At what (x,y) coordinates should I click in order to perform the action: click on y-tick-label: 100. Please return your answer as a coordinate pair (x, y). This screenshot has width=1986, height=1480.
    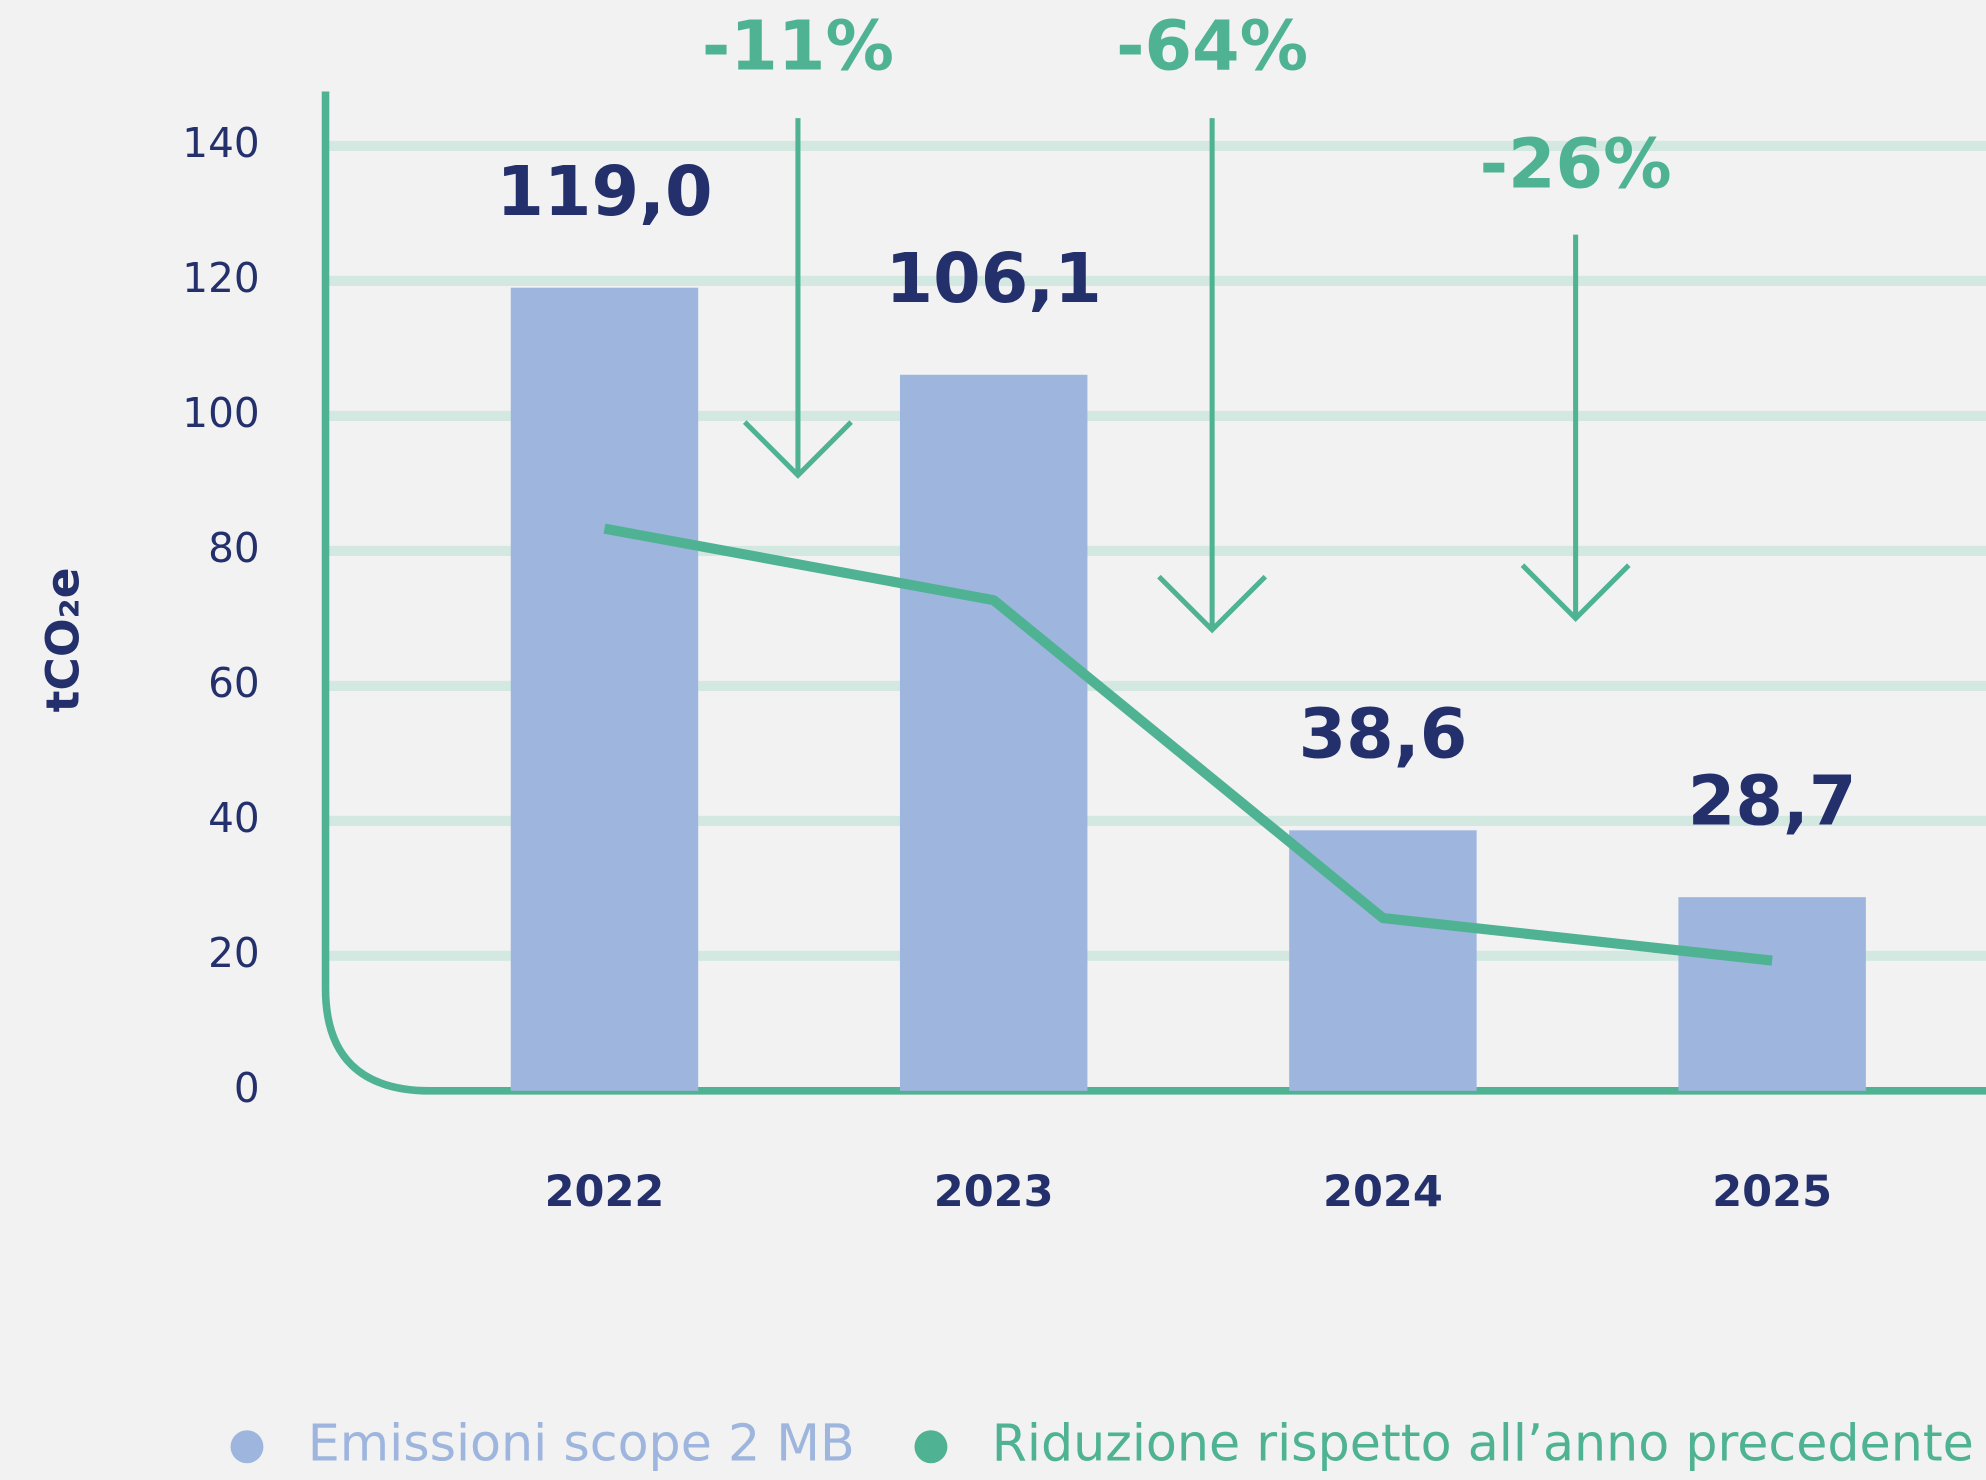
    Looking at the image, I should click on (220, 413).